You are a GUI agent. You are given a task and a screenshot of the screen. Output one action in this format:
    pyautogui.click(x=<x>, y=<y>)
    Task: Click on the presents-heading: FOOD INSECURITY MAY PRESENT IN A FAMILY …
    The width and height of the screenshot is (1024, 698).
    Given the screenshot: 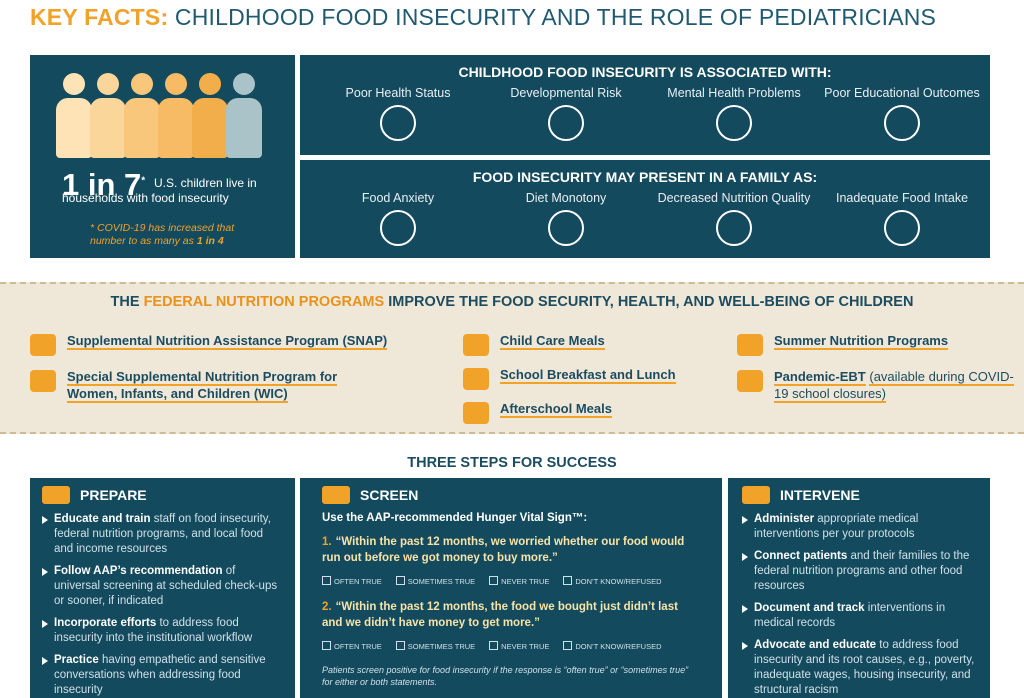 What is the action you would take?
    pyautogui.click(x=645, y=177)
    